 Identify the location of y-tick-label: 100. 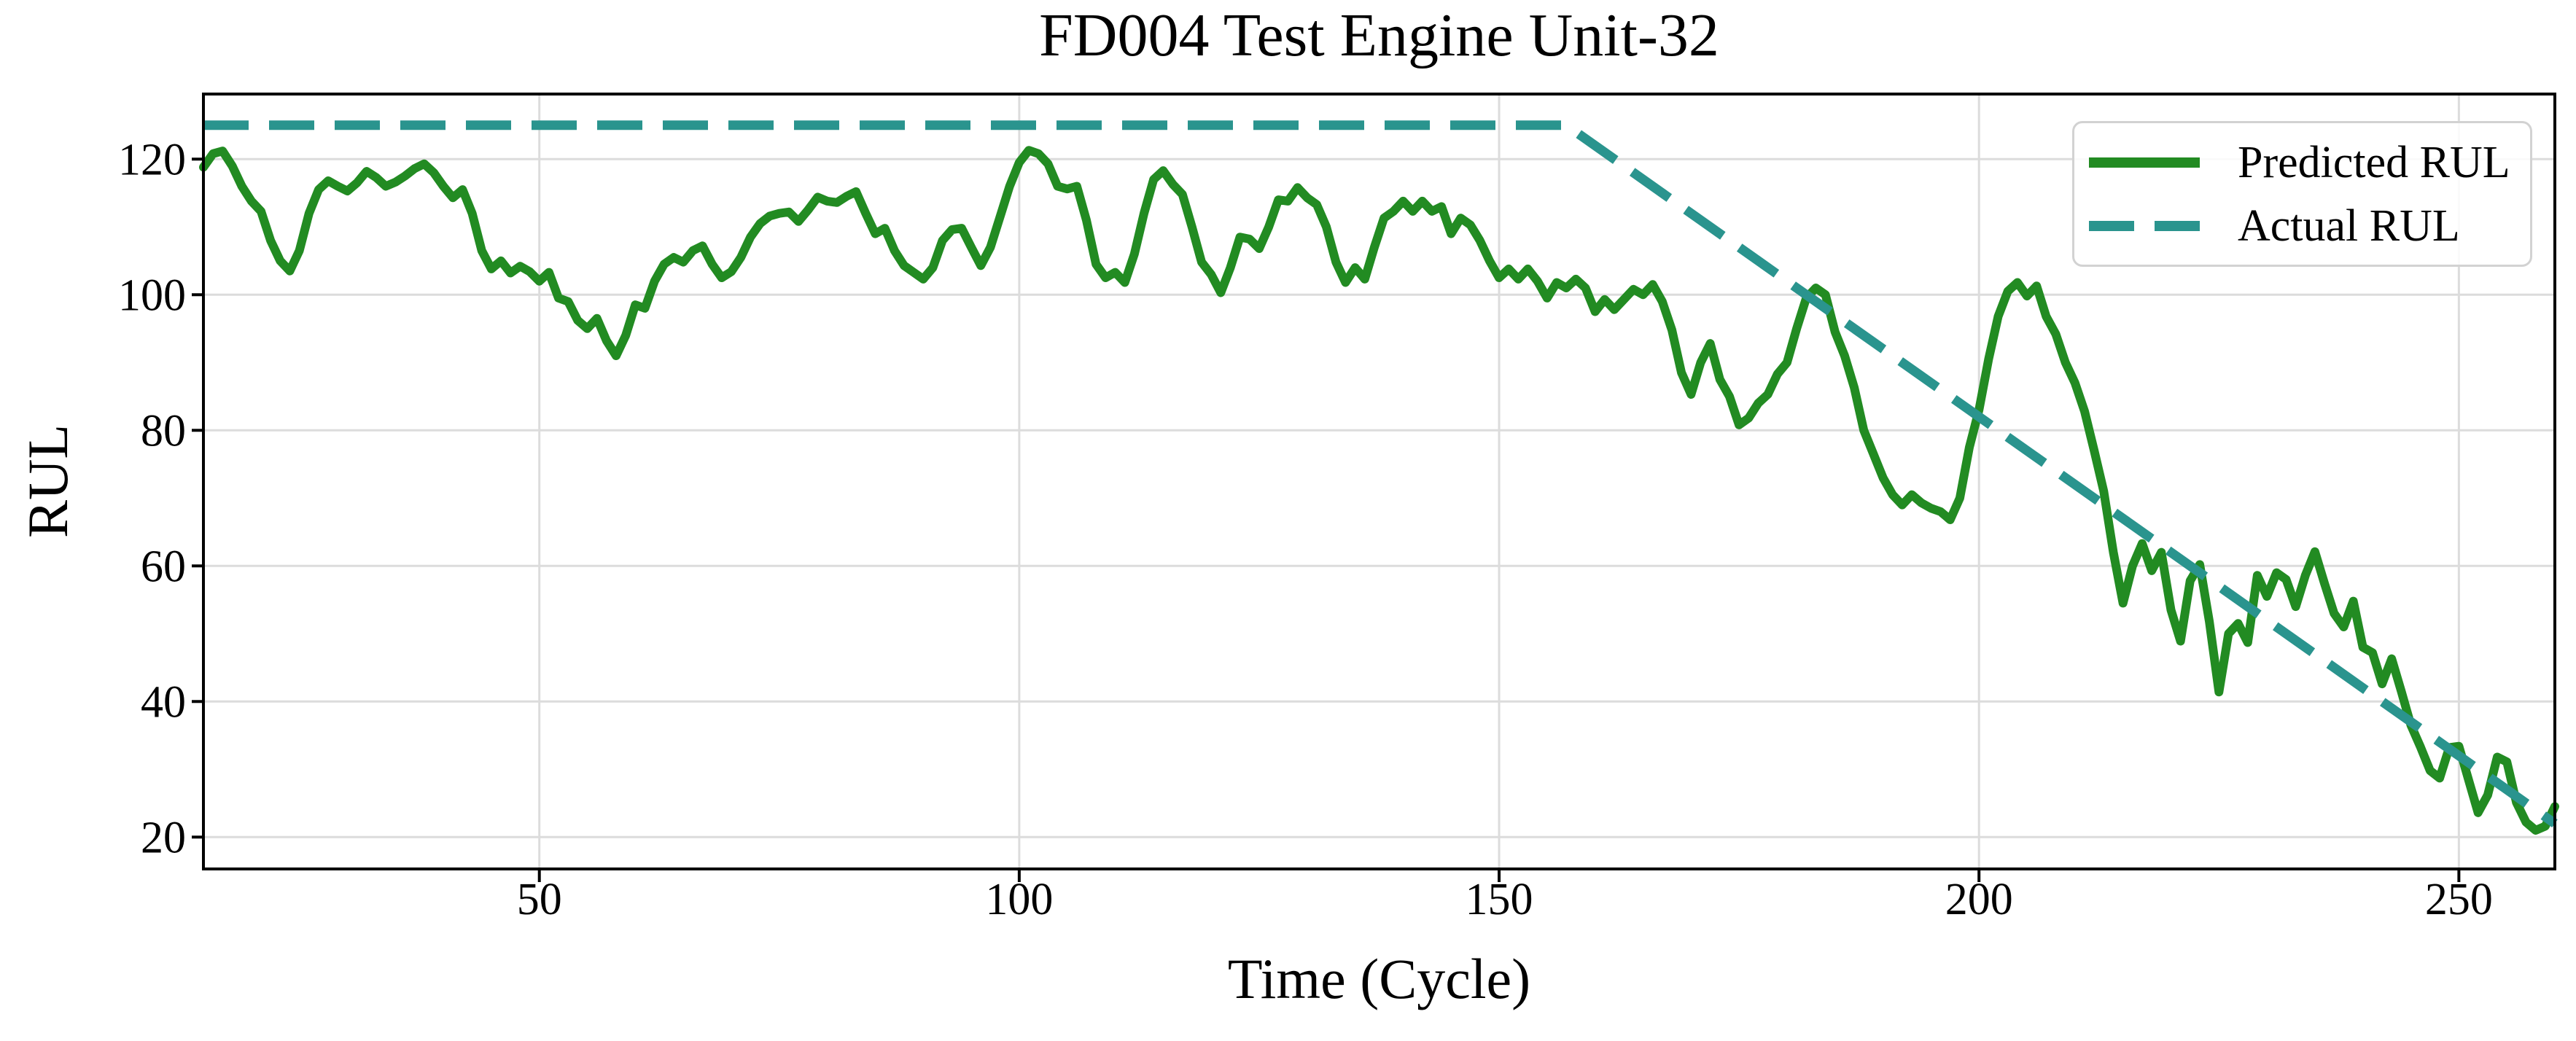
(152, 295).